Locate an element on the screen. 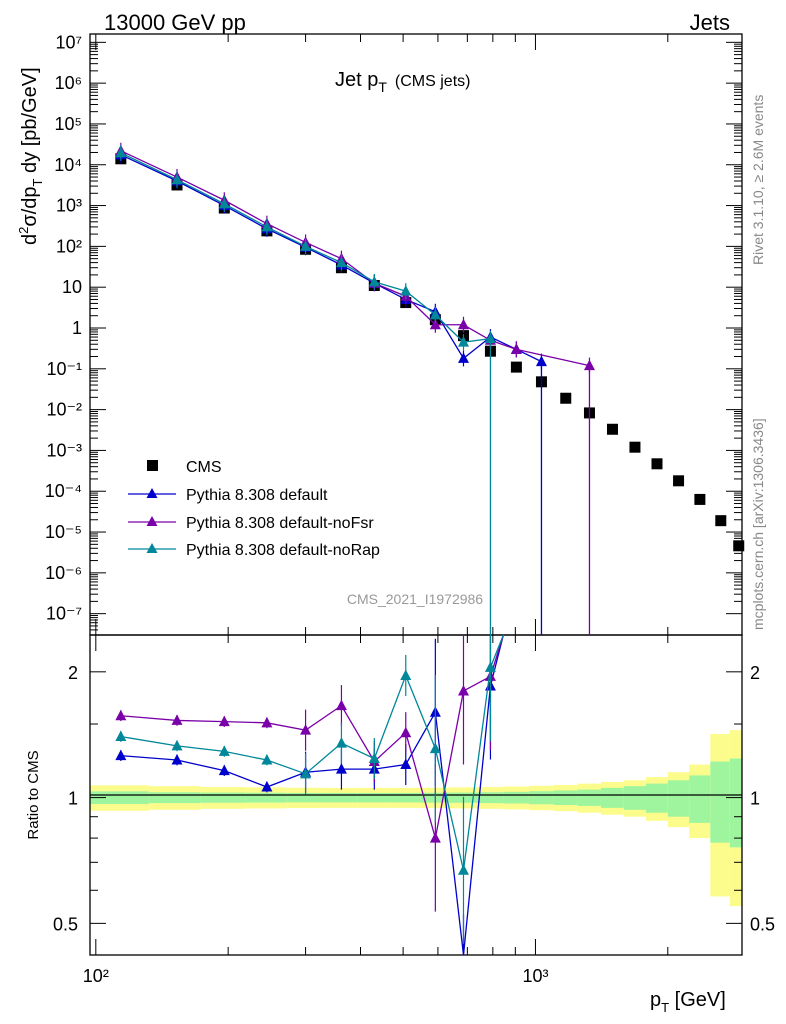 This screenshot has height=1024, width=786. y-tick-label: 10⁻¹ is located at coordinates (64, 369).